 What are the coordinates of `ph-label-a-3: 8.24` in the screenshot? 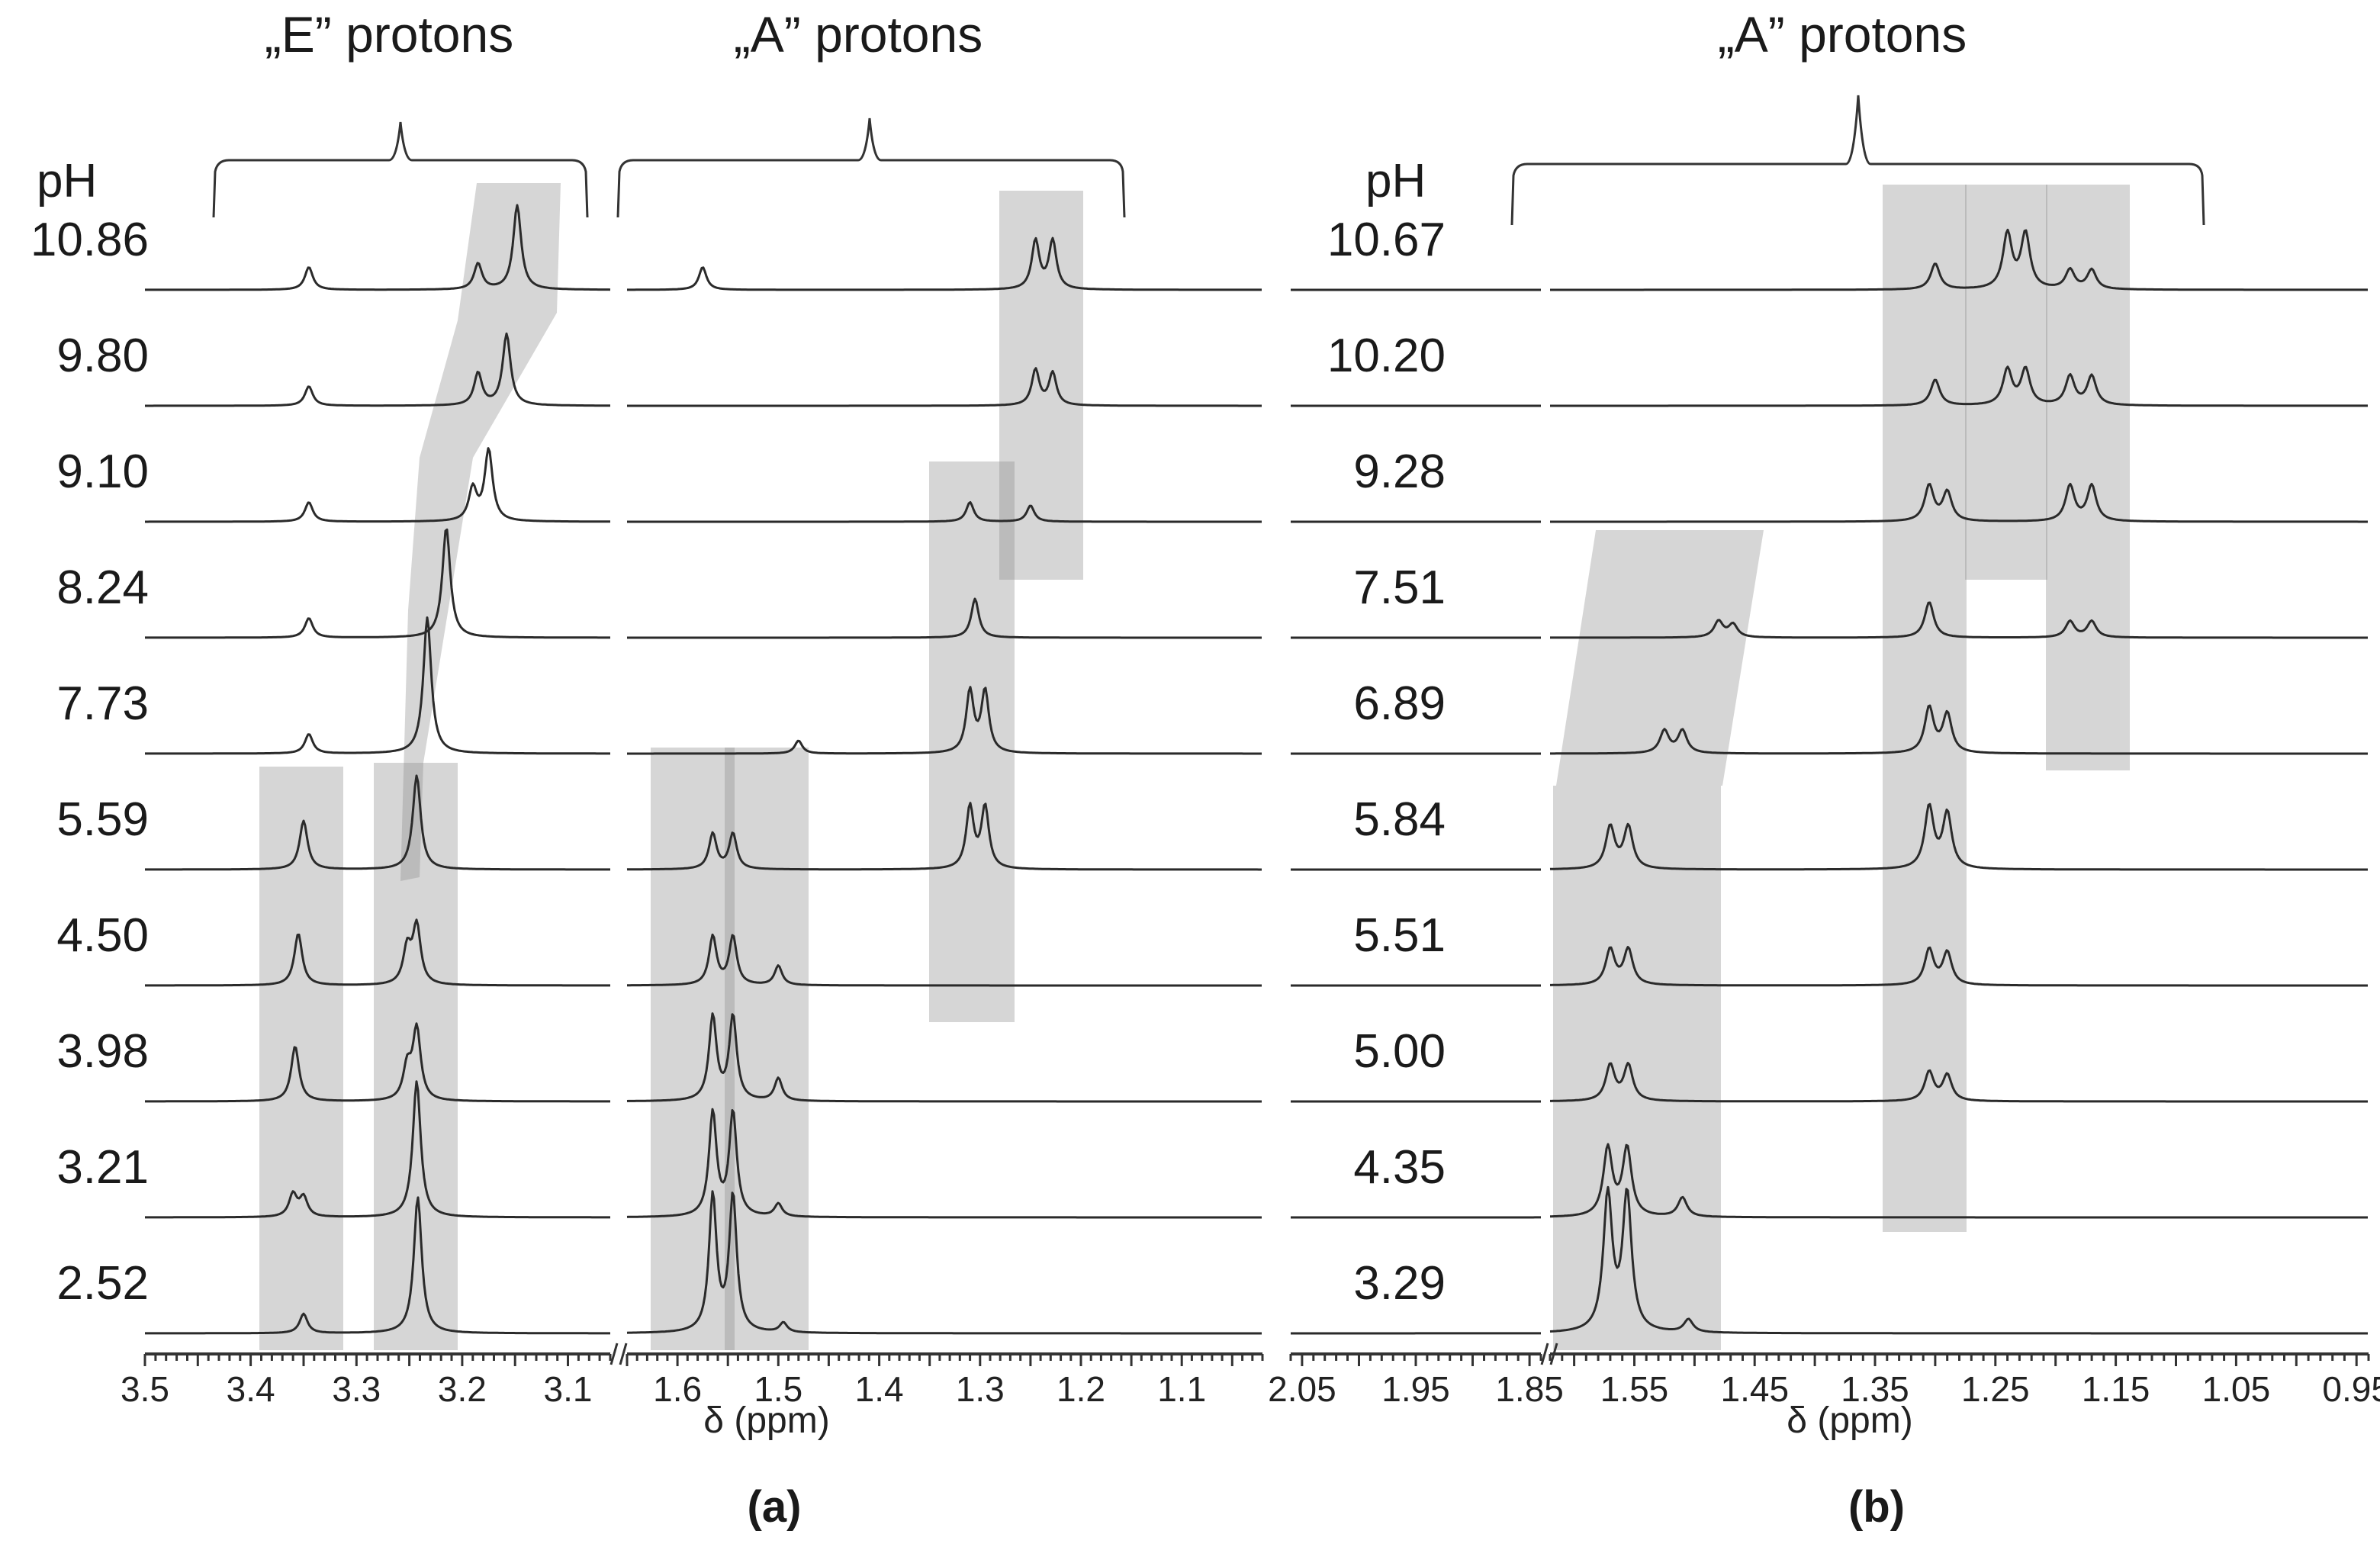 It's located at (102, 587).